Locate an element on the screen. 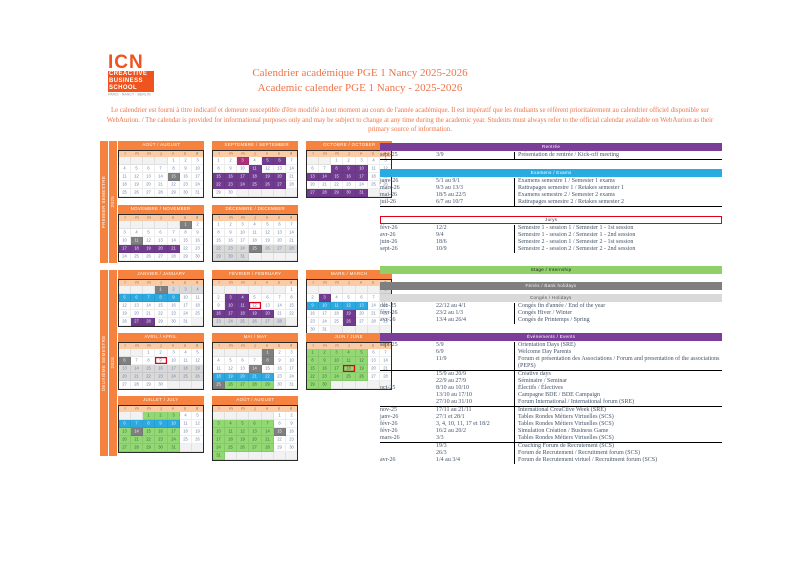 The height and width of the screenshot is (566, 800). event-row: 19/3 Coaching Forum de Recrutement (SCS) is located at coordinates (551, 446).